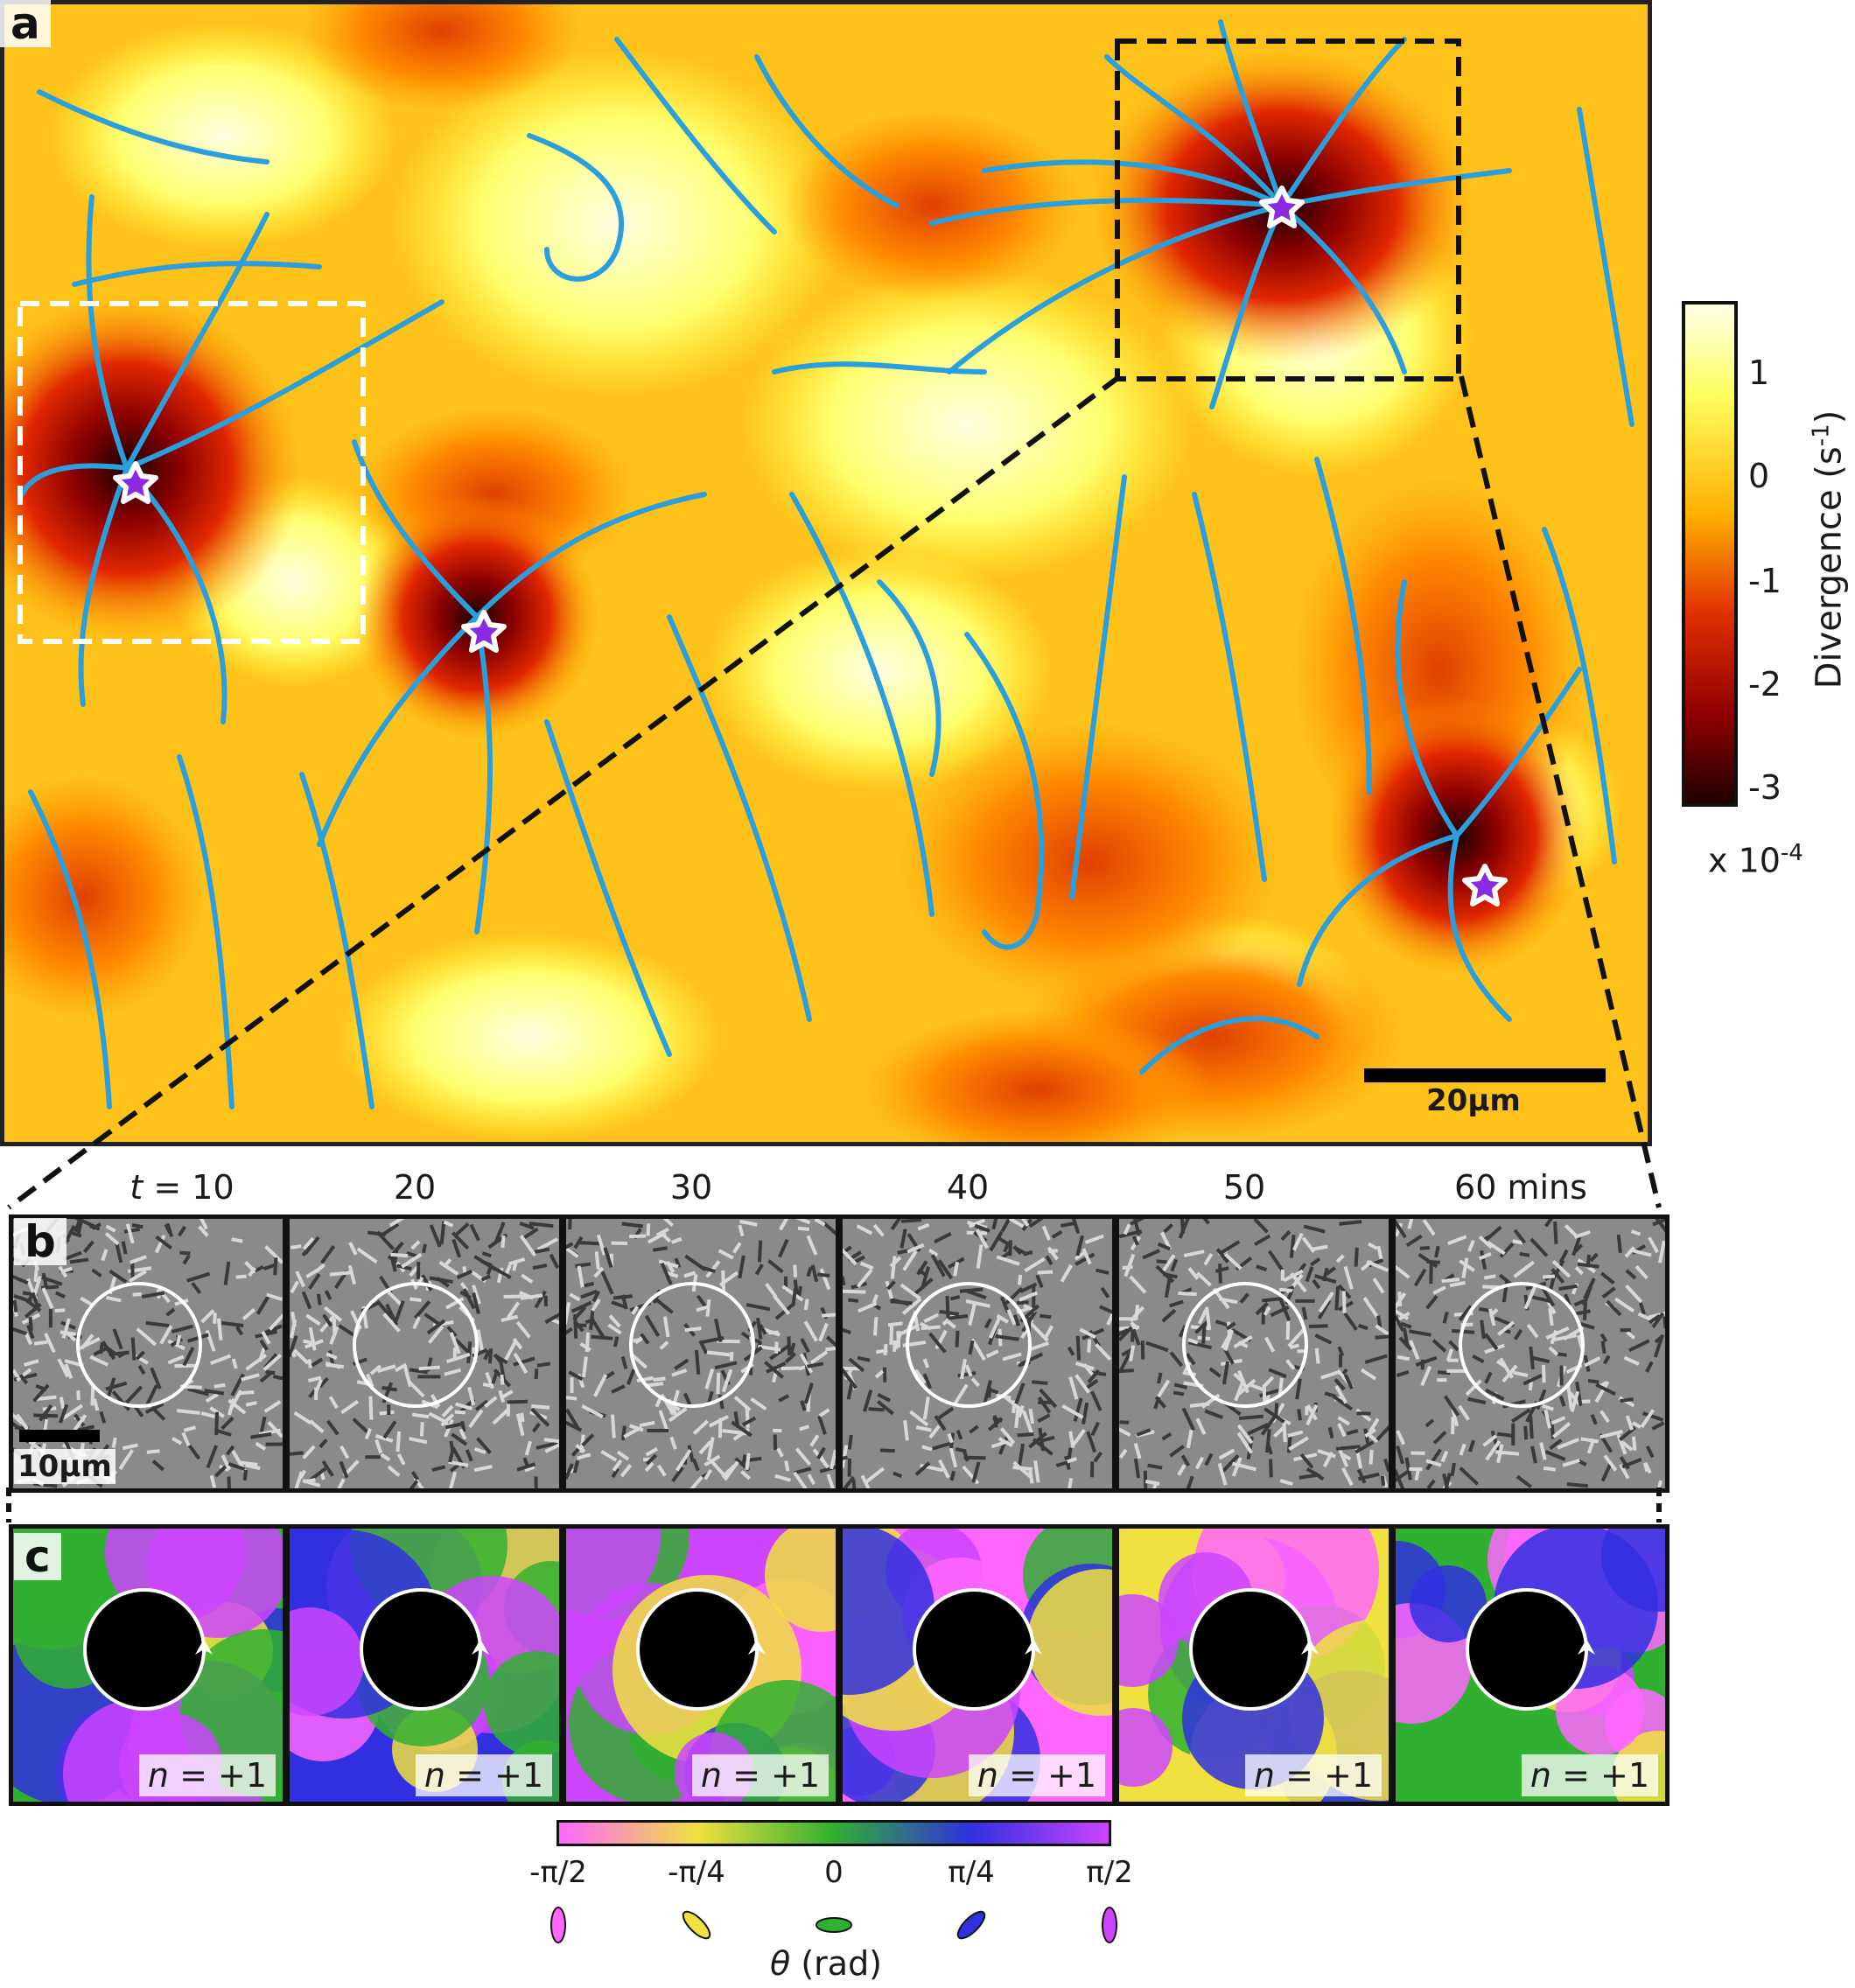 The width and height of the screenshot is (1855, 1988). What do you see at coordinates (834, 1505) in the screenshot?
I see `row-connector-lines` at bounding box center [834, 1505].